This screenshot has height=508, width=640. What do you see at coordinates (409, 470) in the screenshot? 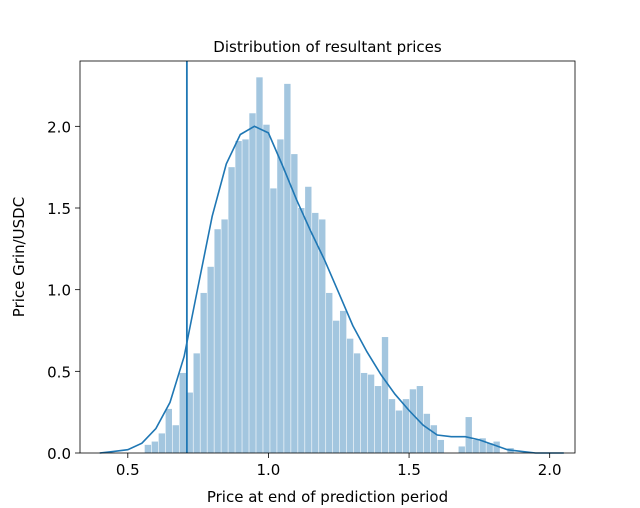
I see `x-tick-label: 1.5` at bounding box center [409, 470].